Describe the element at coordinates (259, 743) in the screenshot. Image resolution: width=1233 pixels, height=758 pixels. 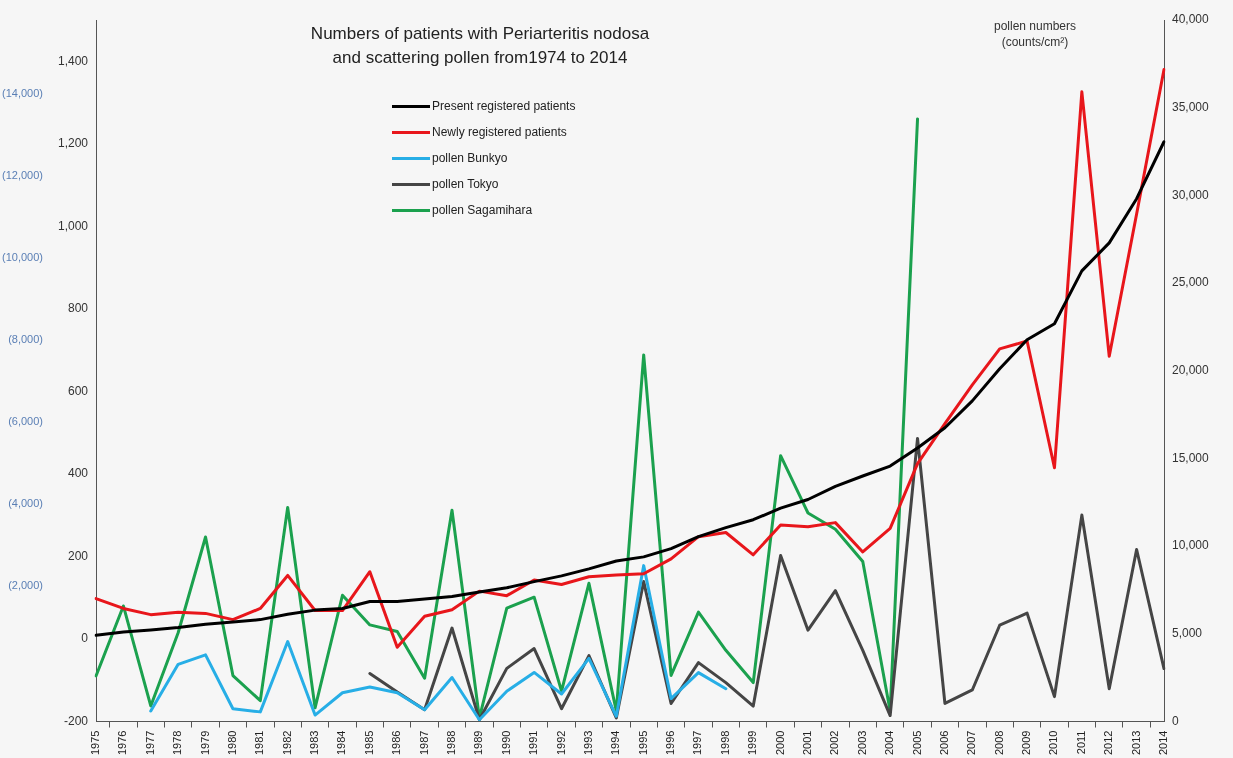
I see `x-tick-label: 1981` at that location.